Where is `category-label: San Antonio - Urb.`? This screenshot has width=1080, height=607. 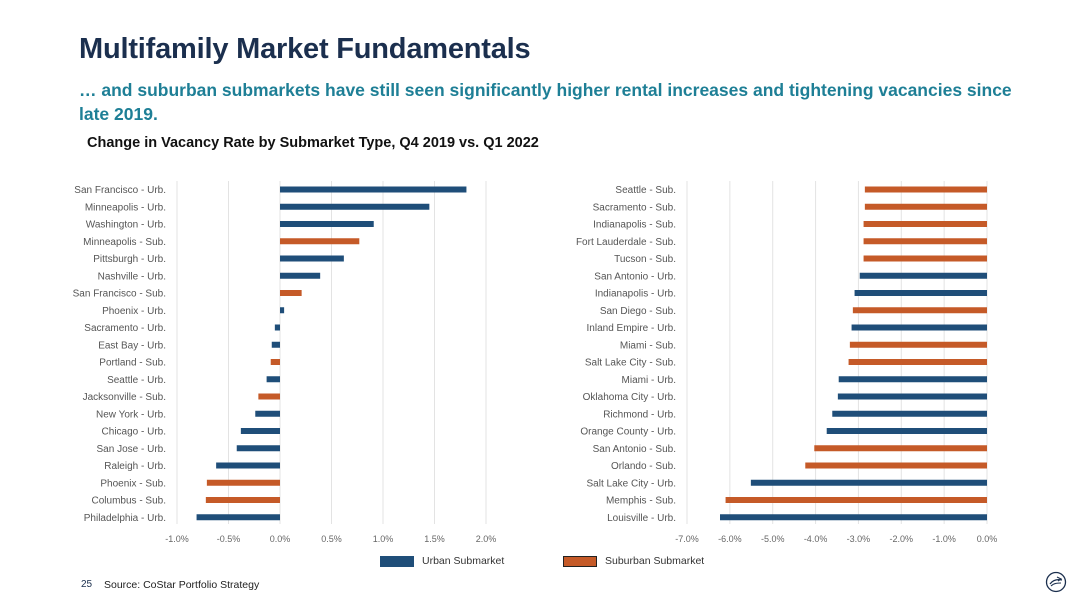
category-label: San Antonio - Urb. is located at coordinates (635, 276).